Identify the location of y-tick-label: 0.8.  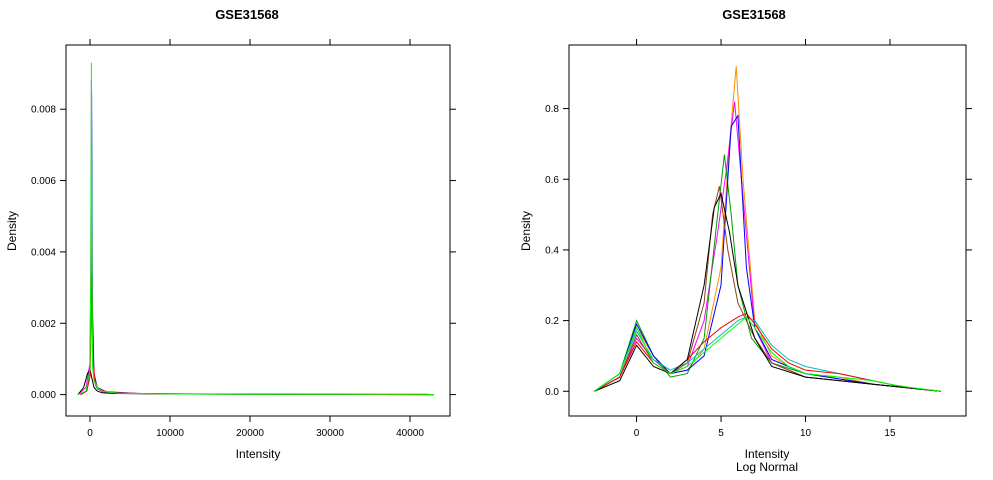
(552, 109).